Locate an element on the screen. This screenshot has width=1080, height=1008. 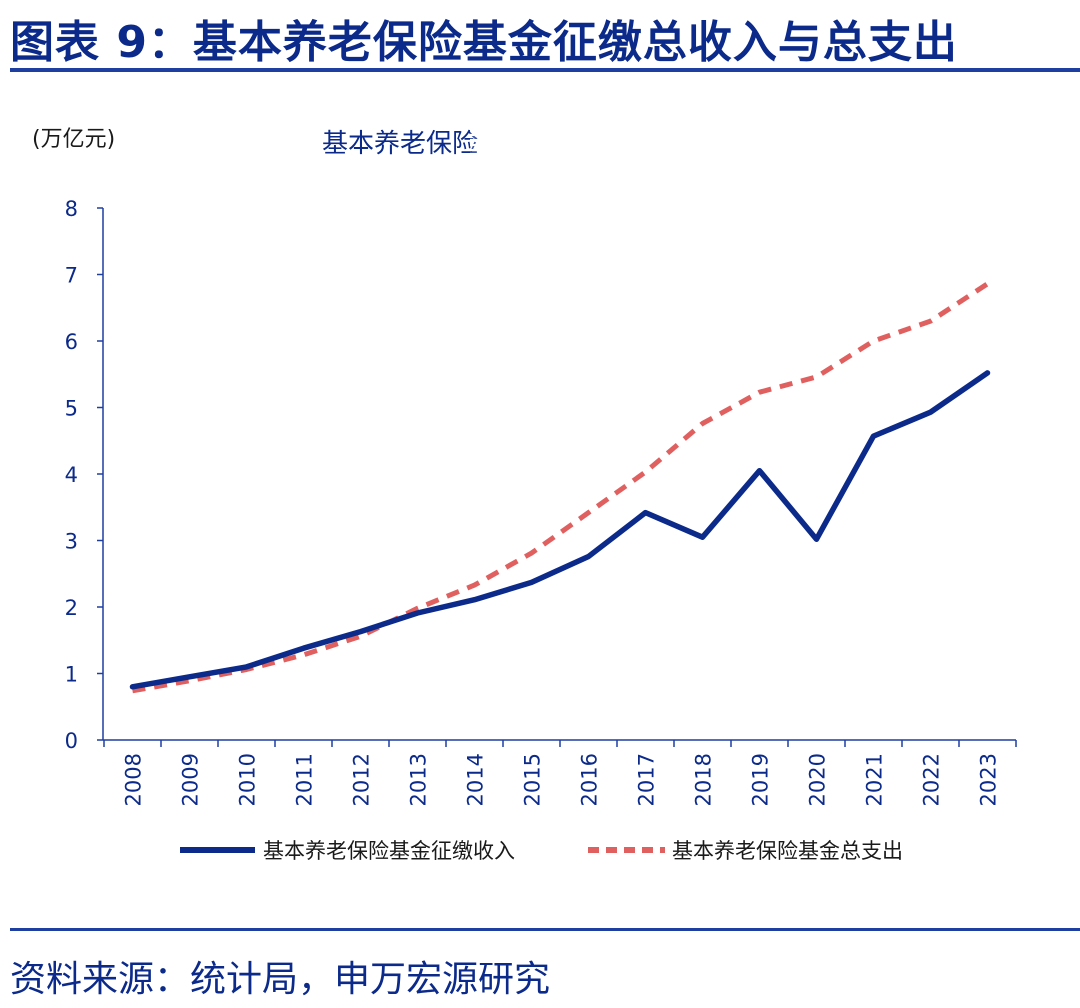
y-tick-label: 8 is located at coordinates (71, 209).